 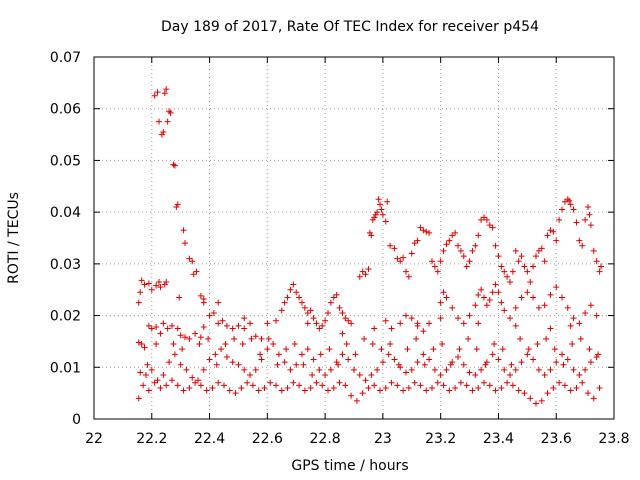 What do you see at coordinates (14, 238) in the screenshot?
I see `y-axis-label: ROTI / TECUs` at bounding box center [14, 238].